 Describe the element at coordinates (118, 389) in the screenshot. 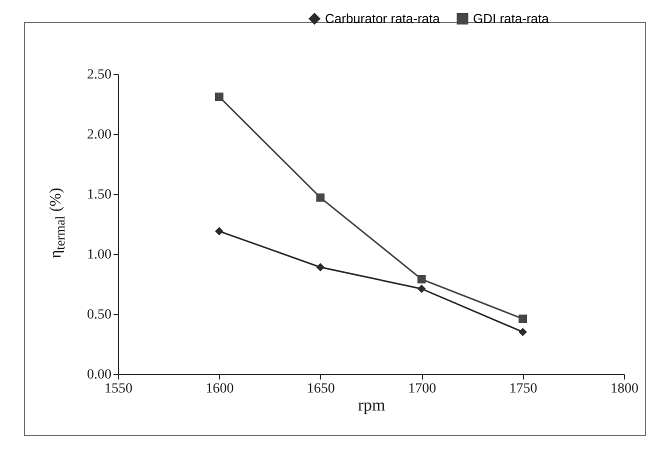

I see `x-tick-label: 1550` at that location.